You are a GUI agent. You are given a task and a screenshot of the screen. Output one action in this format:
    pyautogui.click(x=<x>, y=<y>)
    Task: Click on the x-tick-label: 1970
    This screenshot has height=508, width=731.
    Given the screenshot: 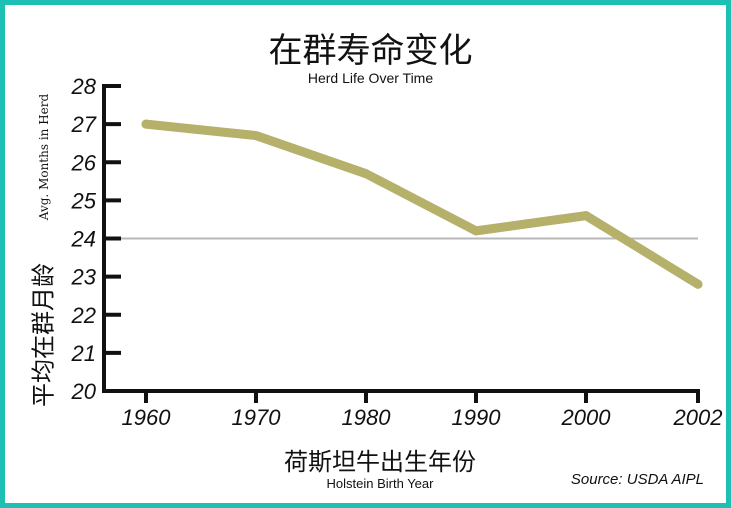 What is the action you would take?
    pyautogui.click(x=257, y=417)
    